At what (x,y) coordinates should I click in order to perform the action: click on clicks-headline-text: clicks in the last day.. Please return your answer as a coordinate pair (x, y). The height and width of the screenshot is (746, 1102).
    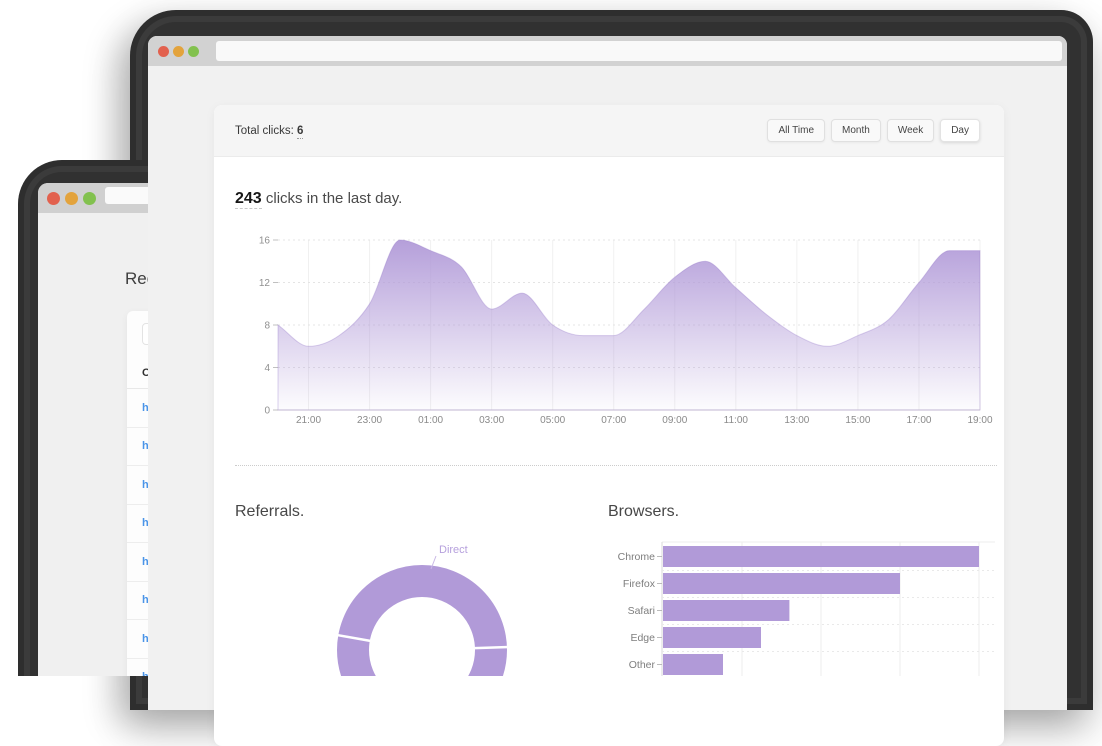
    Looking at the image, I should click on (332, 198).